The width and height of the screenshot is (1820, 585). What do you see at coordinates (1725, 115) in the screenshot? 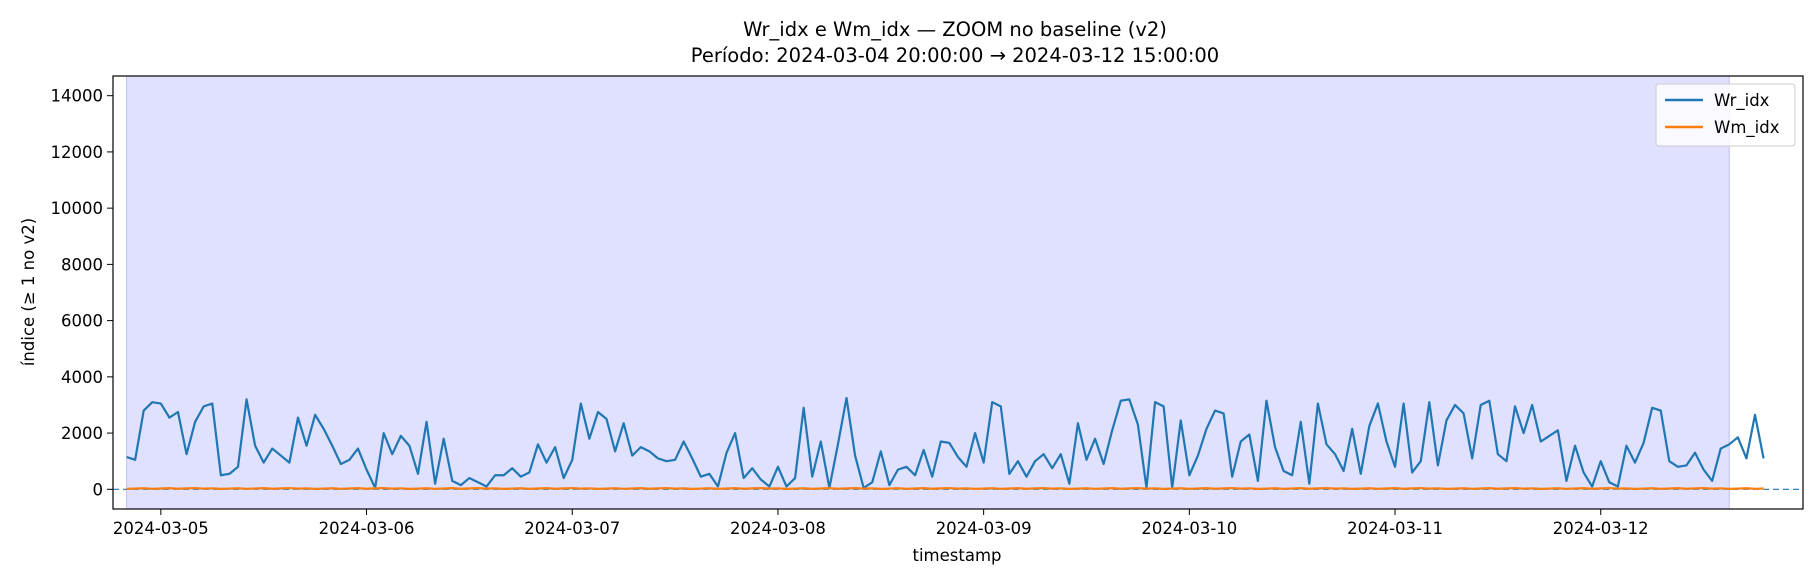
I see `legend: Wr_idx Wm_idx` at bounding box center [1725, 115].